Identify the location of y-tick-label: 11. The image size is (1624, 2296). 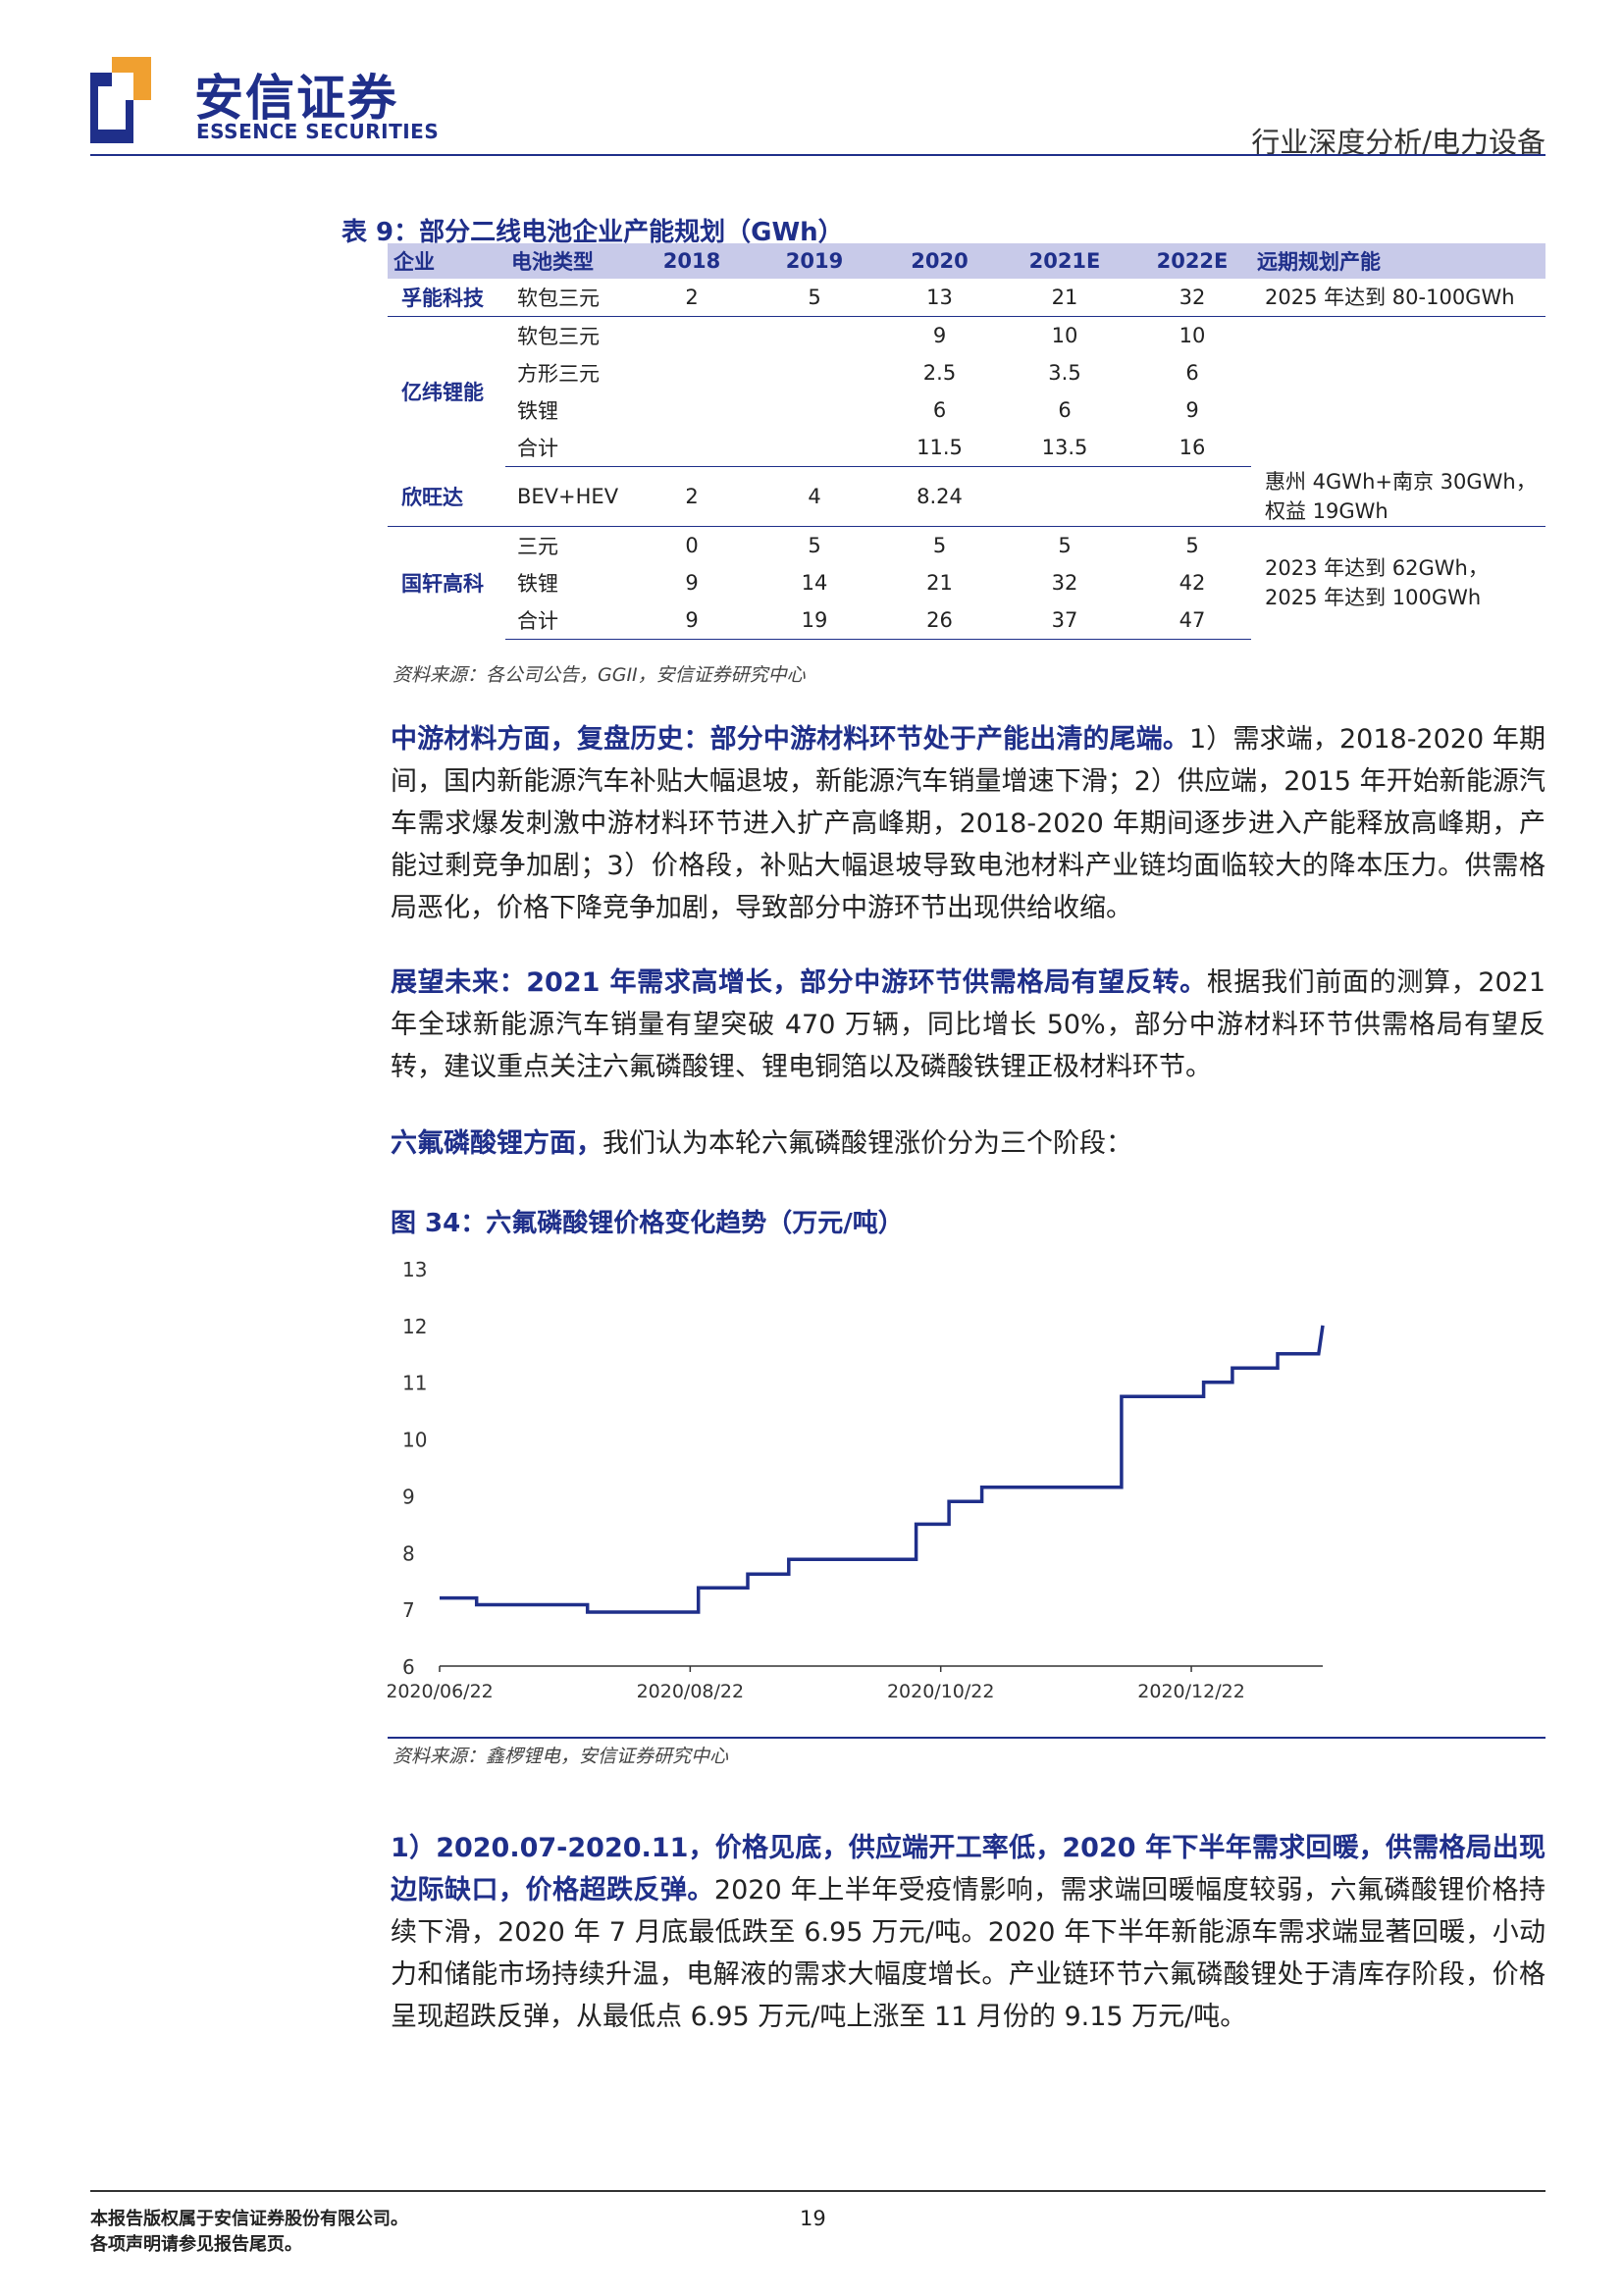
(414, 1383).